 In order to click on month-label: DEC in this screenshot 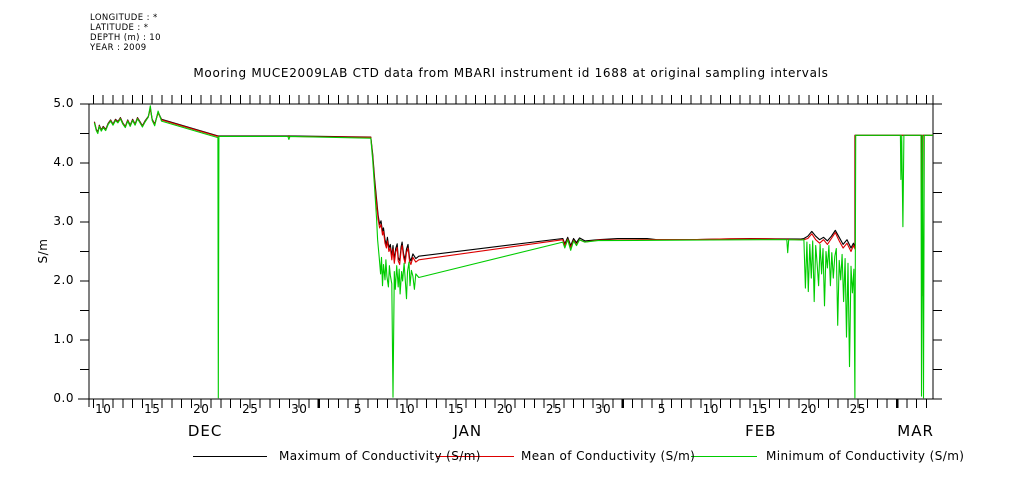, I will do `click(205, 431)`.